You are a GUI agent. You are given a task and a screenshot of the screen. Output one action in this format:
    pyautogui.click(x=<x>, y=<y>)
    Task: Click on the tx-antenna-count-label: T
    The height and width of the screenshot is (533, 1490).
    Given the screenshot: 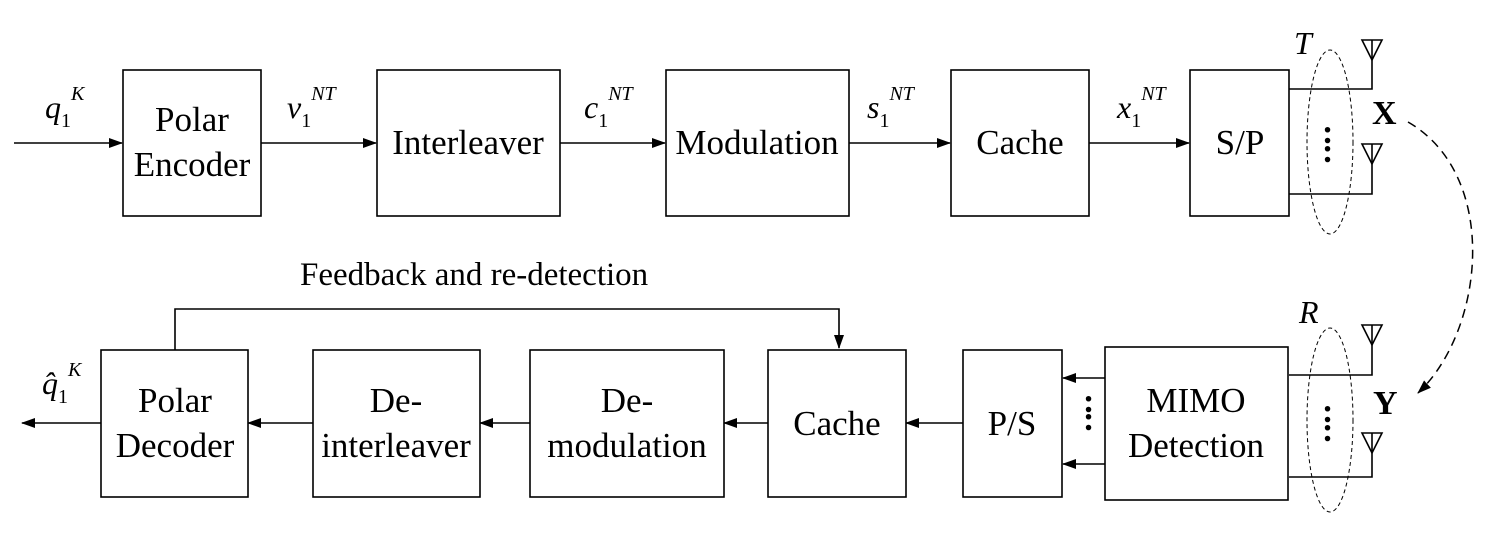 What is the action you would take?
    pyautogui.click(x=1304, y=43)
    